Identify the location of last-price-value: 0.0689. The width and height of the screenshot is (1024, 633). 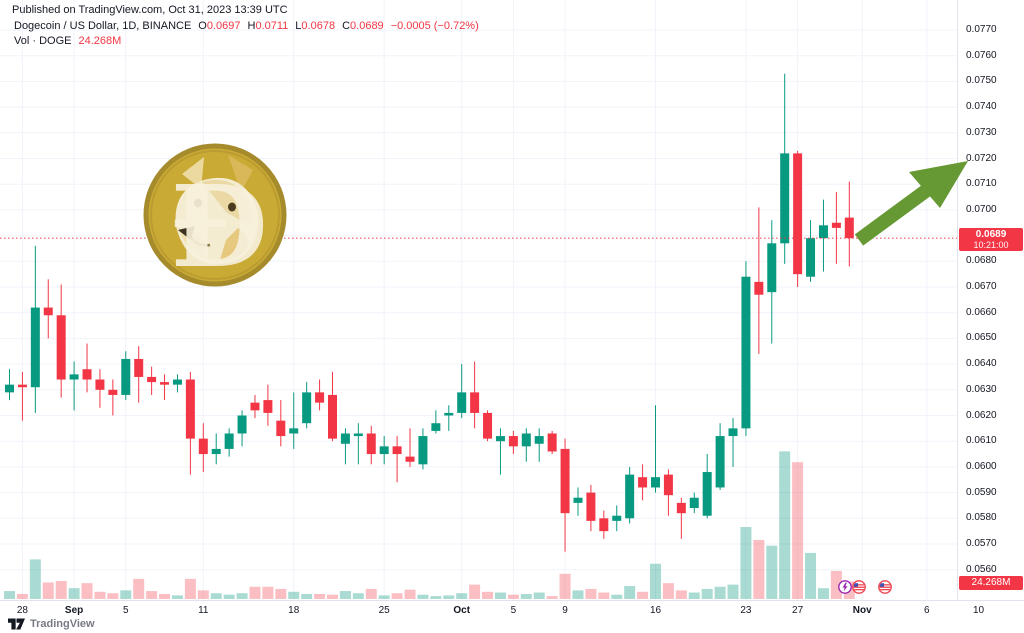
(991, 234).